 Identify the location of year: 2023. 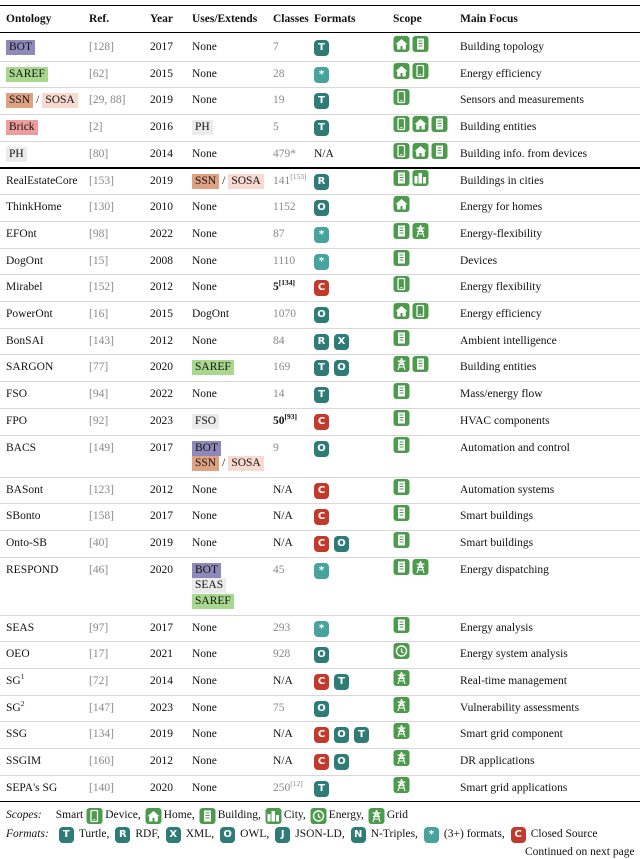
(161, 420).